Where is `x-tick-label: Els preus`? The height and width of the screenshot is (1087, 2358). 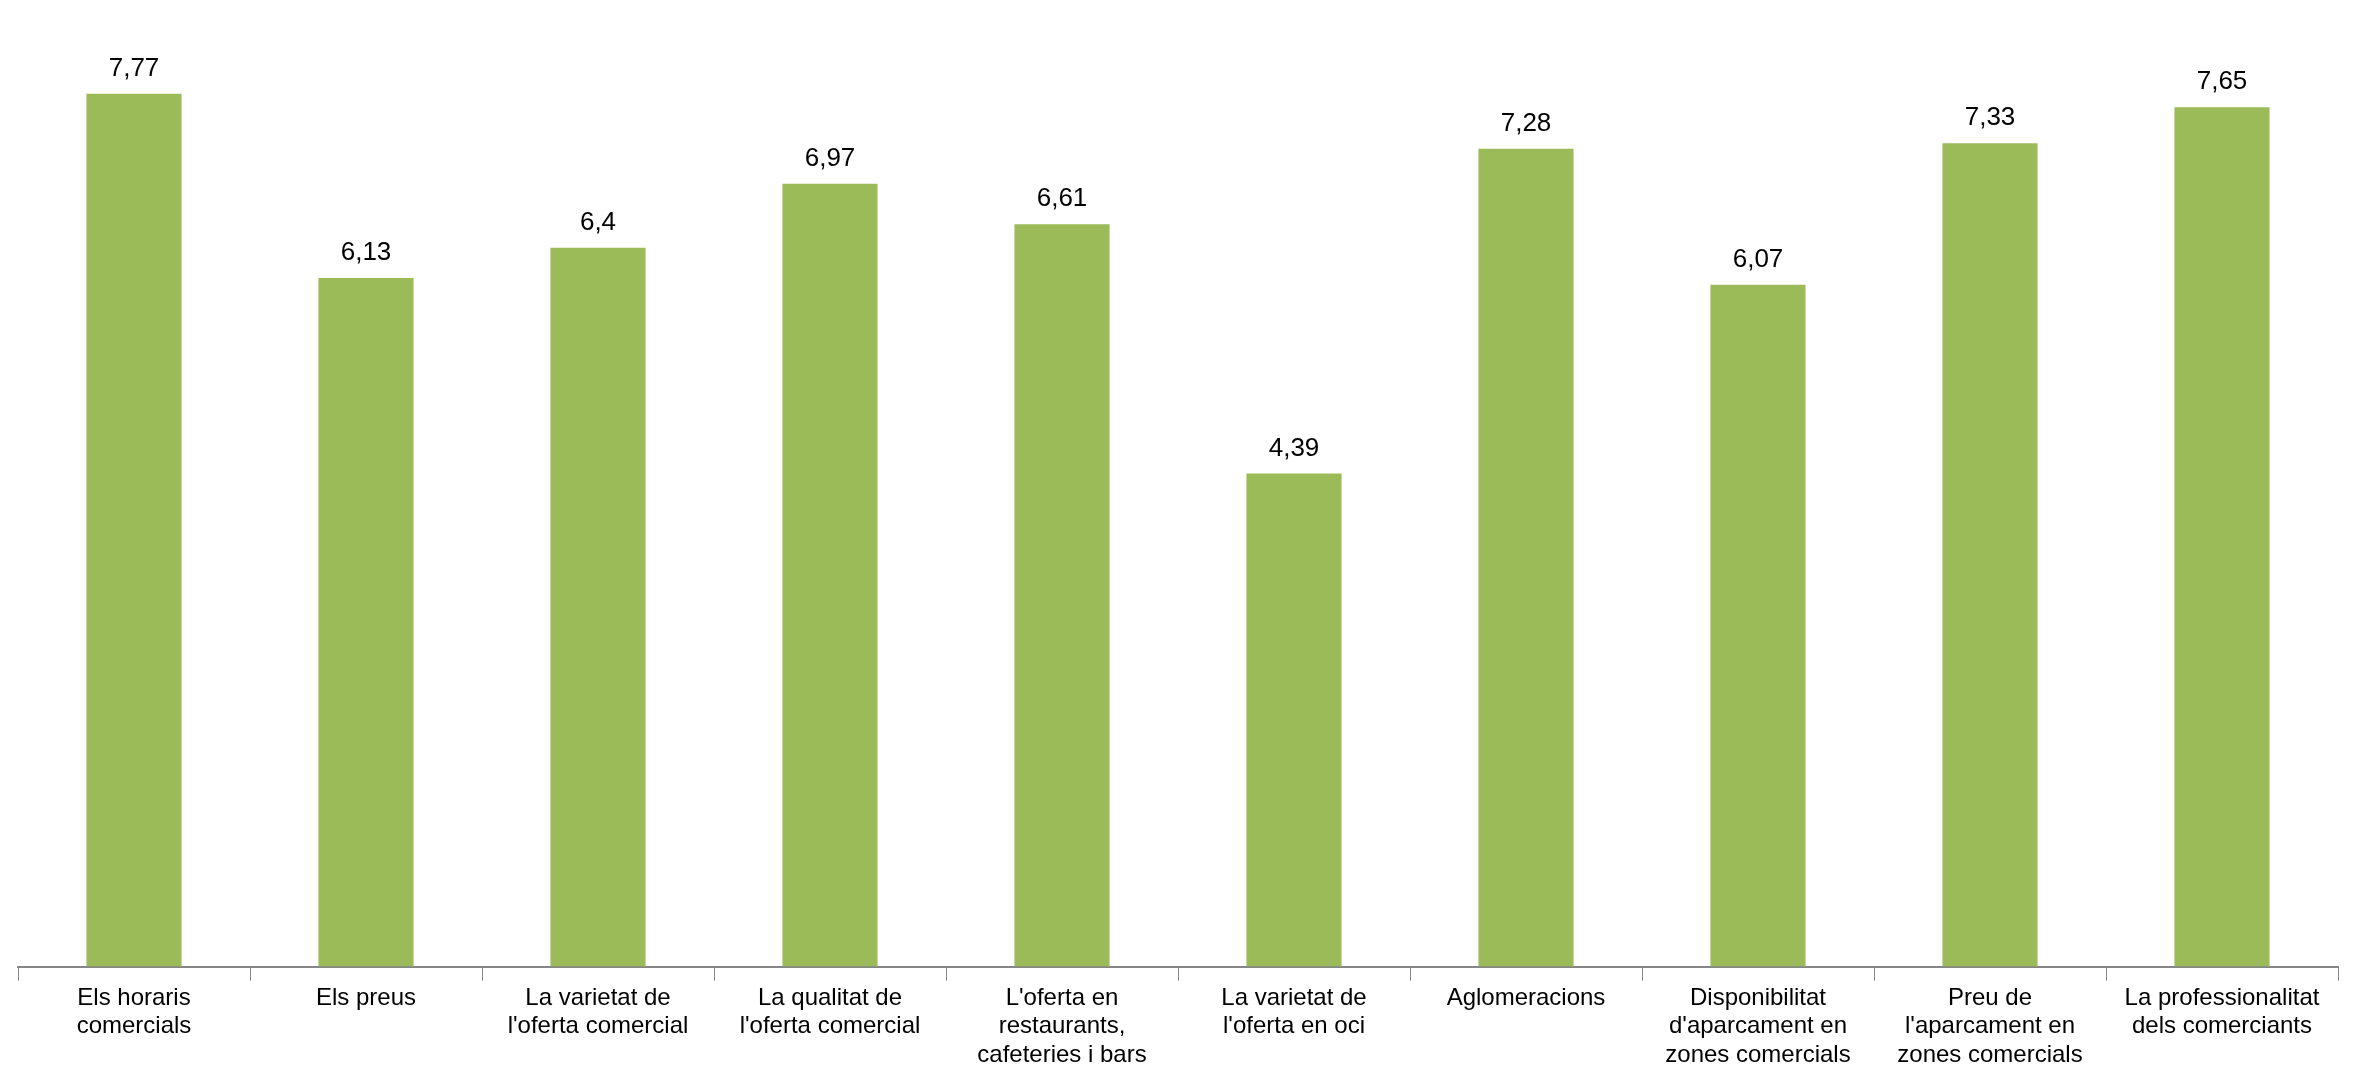
x-tick-label: Els preus is located at coordinates (366, 996).